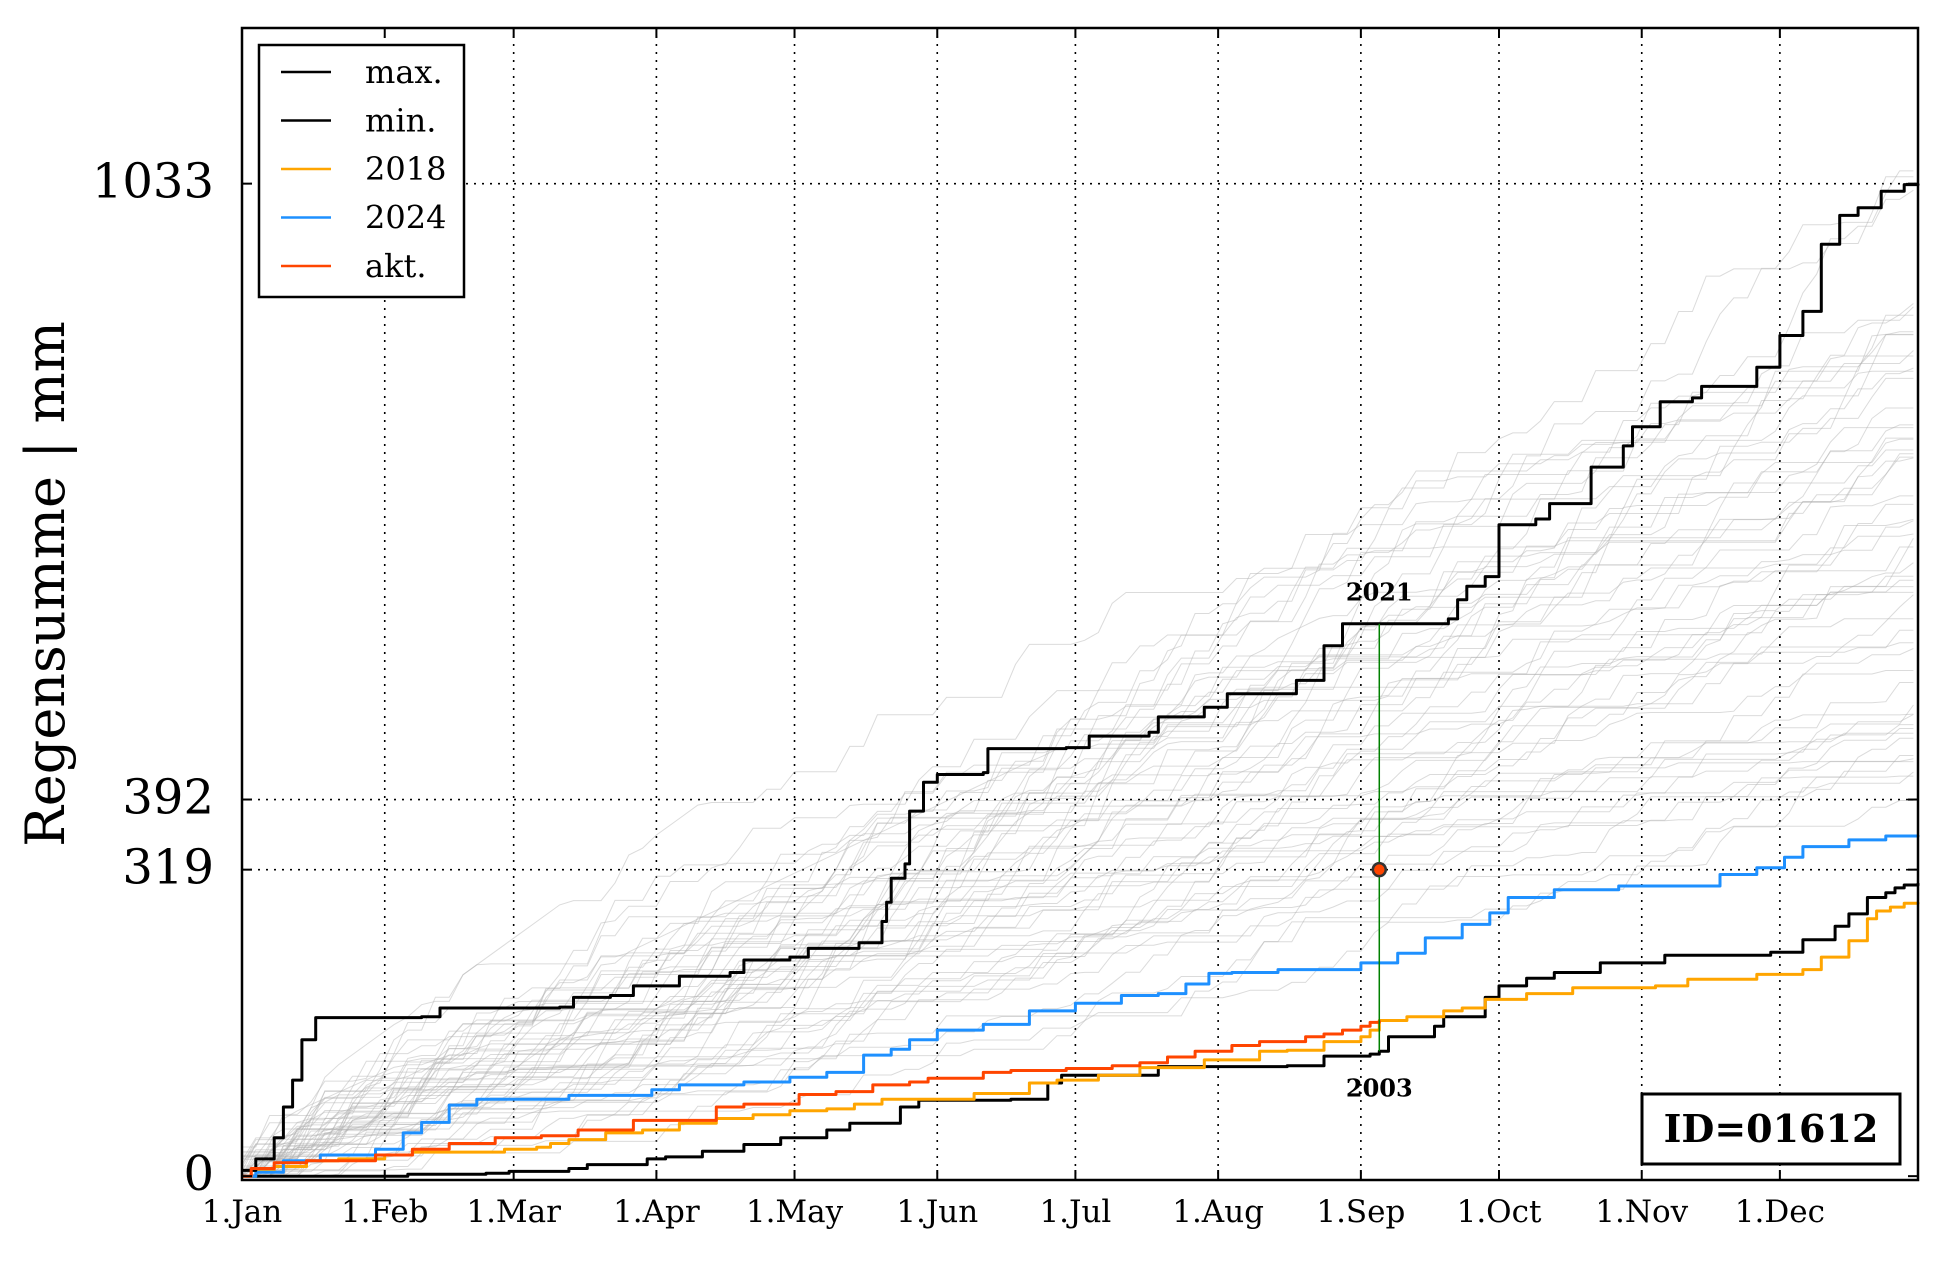 The width and height of the screenshot is (1942, 1262). Describe the element at coordinates (385, 1212) in the screenshot. I see `x-tick-label: 1.Feb` at that location.